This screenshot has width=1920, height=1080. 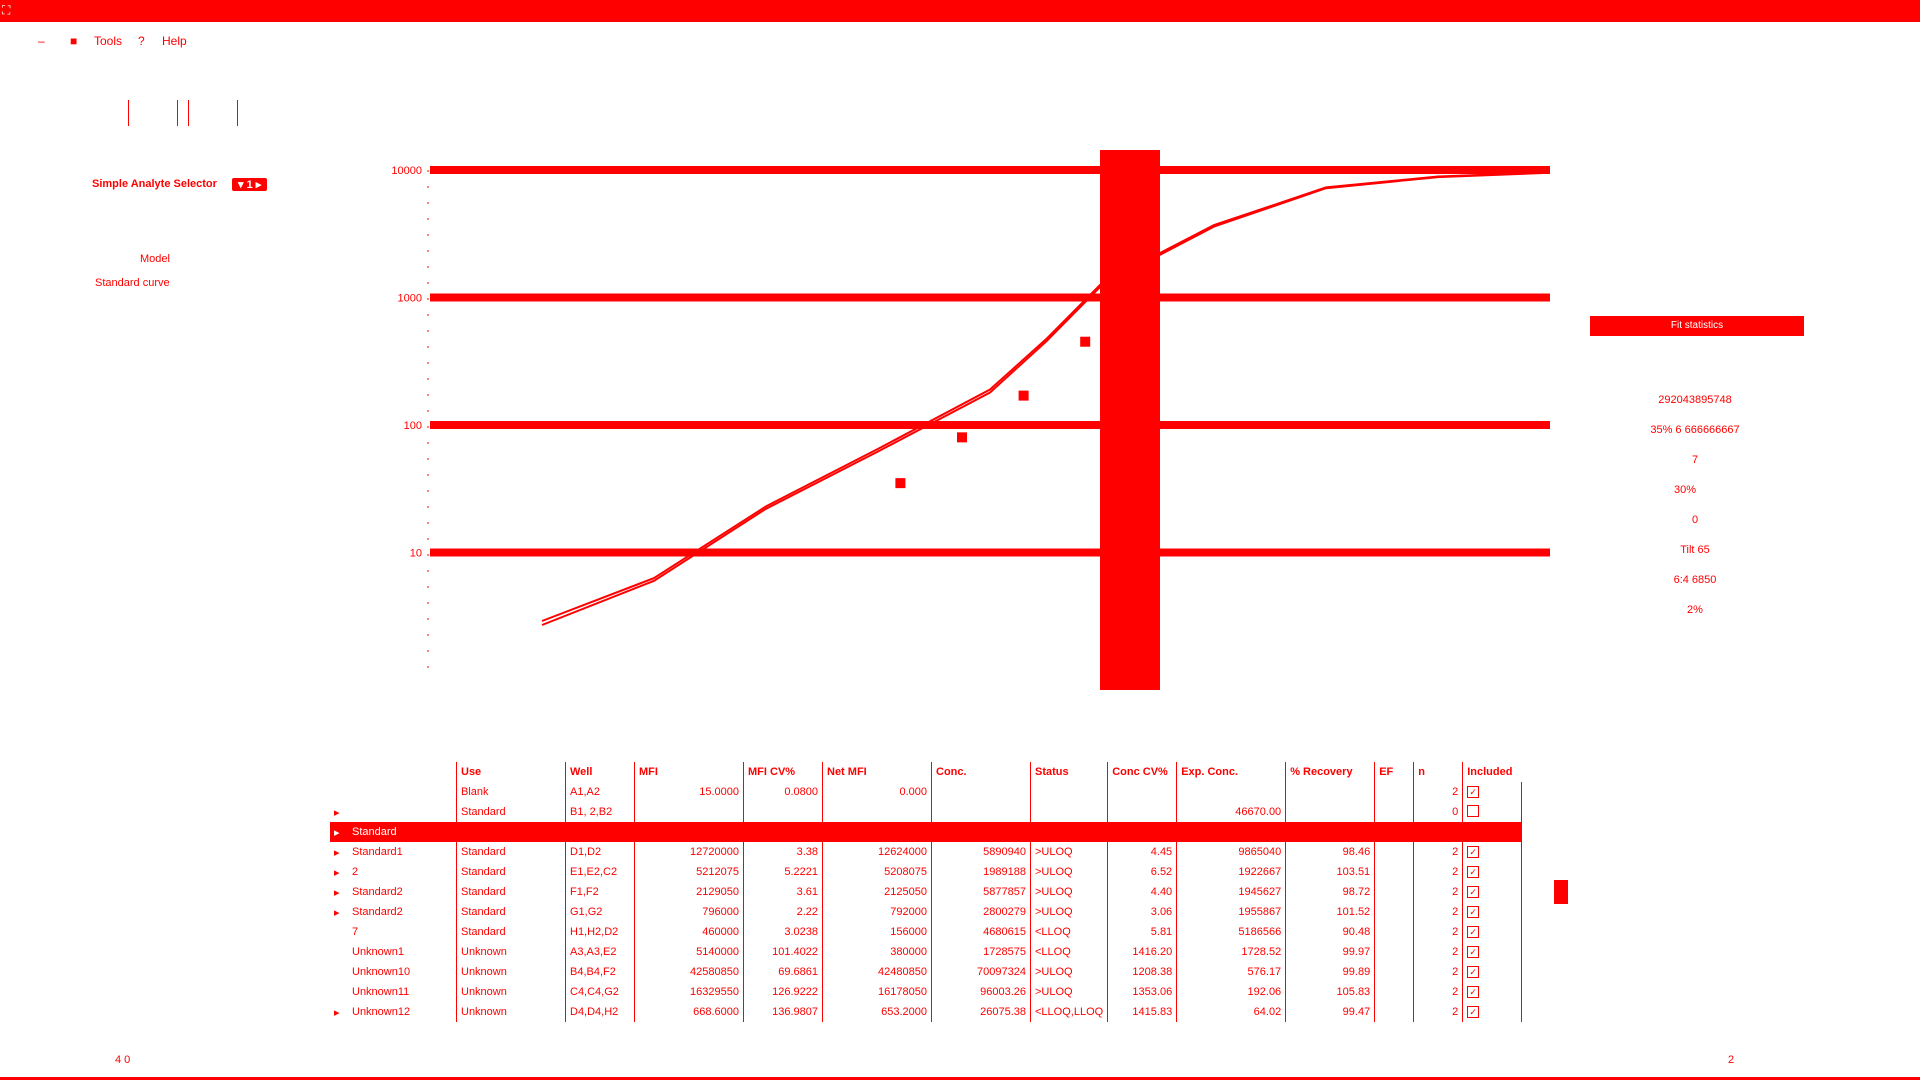 What do you see at coordinates (250, 184) in the screenshot?
I see `analyte-selector-badge: ▾ 1 ▸` at bounding box center [250, 184].